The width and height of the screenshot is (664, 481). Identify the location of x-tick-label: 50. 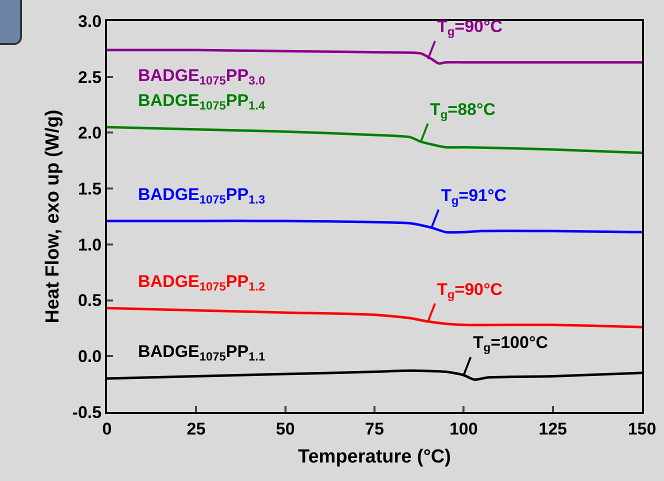
(285, 428).